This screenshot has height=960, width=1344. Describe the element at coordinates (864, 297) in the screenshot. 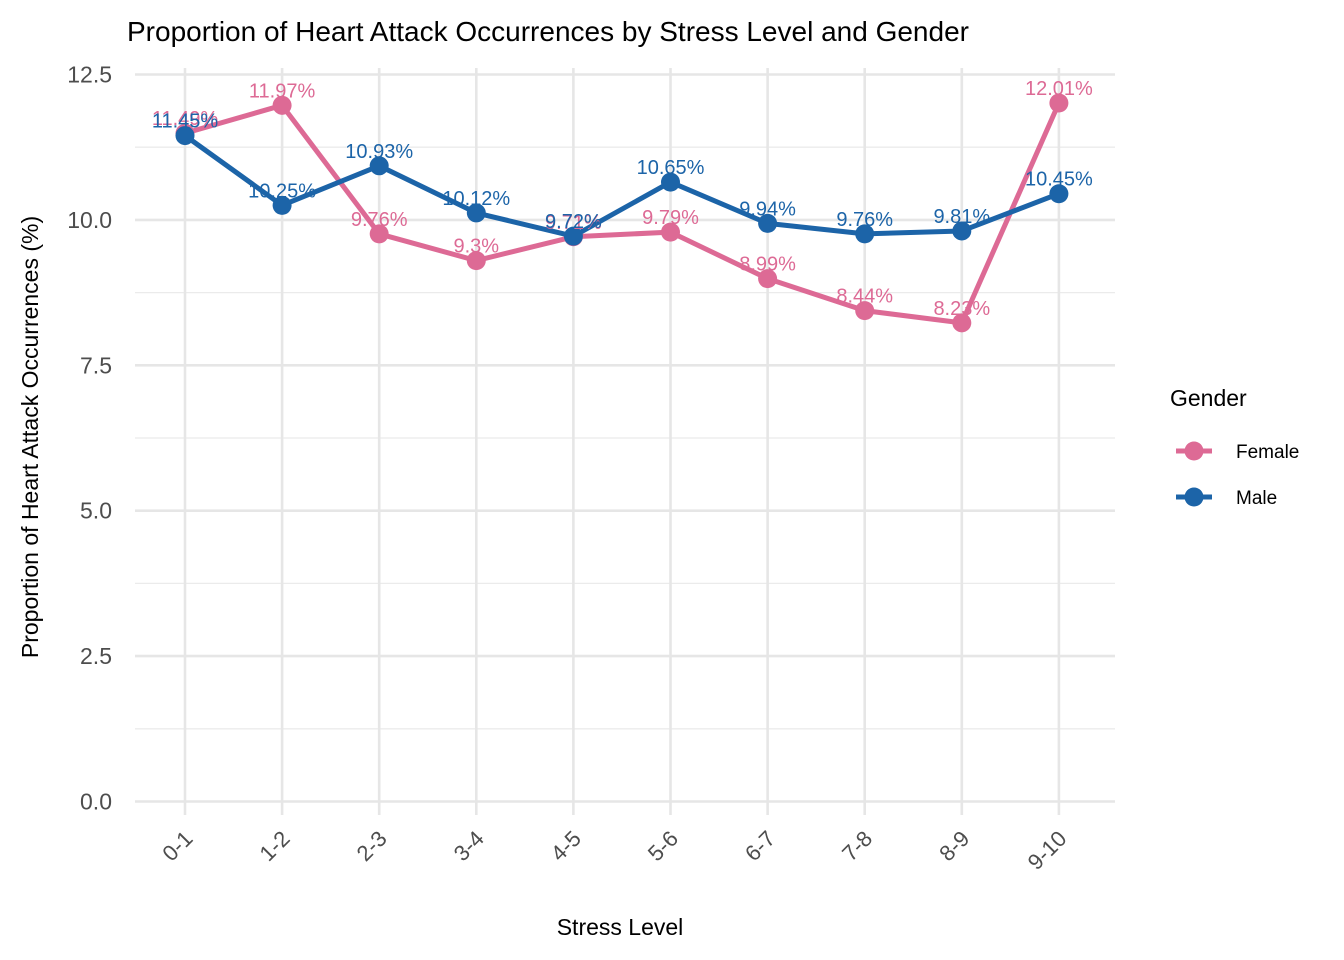

I see `data-label-female: 8.44%` at that location.